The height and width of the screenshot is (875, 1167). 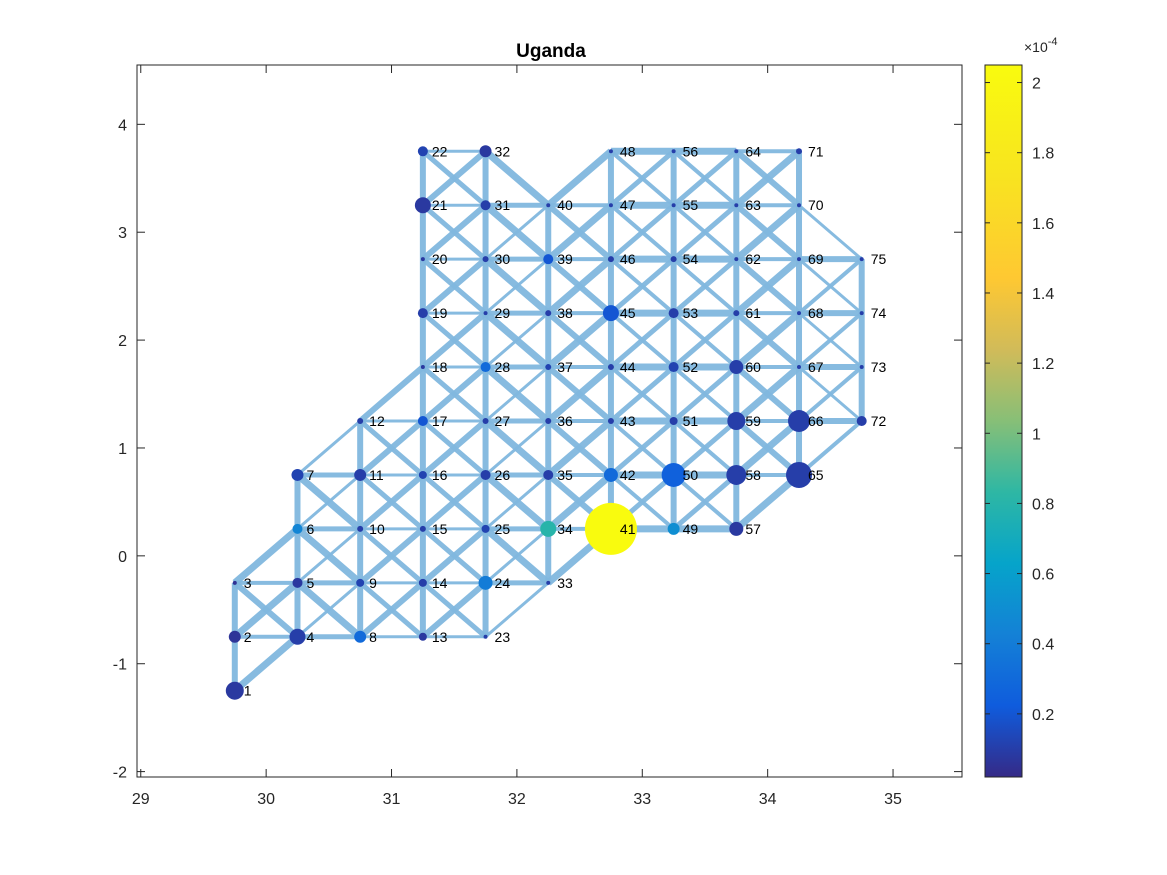 I want to click on node-label-18: 18, so click(x=440, y=367).